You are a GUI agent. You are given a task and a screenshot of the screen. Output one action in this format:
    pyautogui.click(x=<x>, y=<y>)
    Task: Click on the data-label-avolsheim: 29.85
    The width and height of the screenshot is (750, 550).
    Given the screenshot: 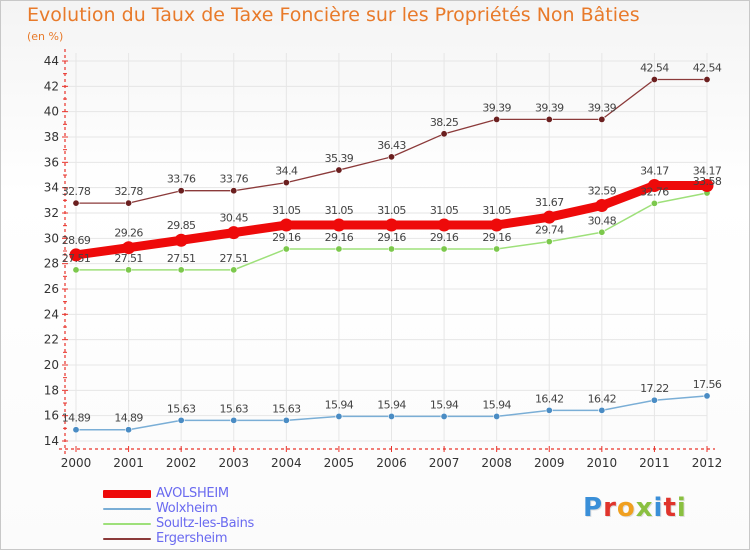 What is the action you would take?
    pyautogui.click(x=181, y=225)
    